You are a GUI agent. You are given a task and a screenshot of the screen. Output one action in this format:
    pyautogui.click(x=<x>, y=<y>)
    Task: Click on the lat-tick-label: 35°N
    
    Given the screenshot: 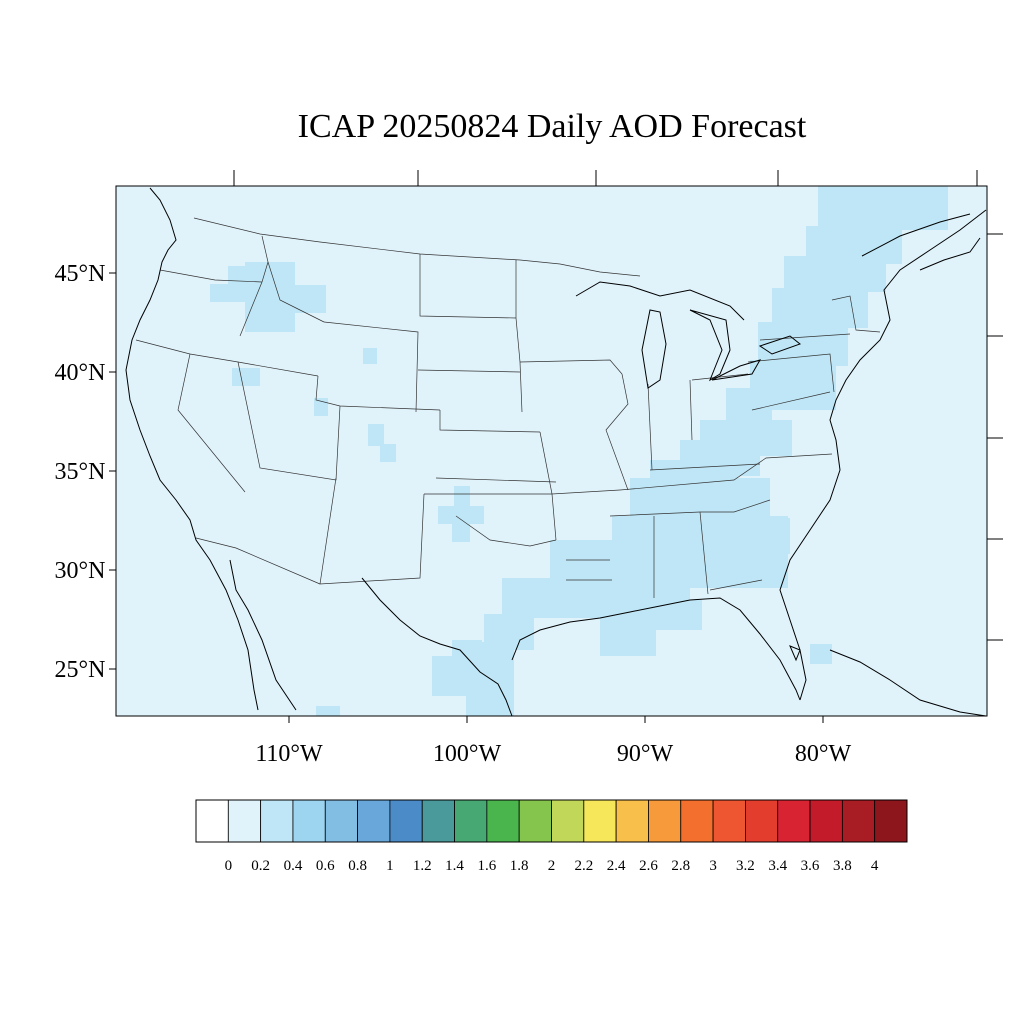 What is the action you would take?
    pyautogui.click(x=80, y=472)
    